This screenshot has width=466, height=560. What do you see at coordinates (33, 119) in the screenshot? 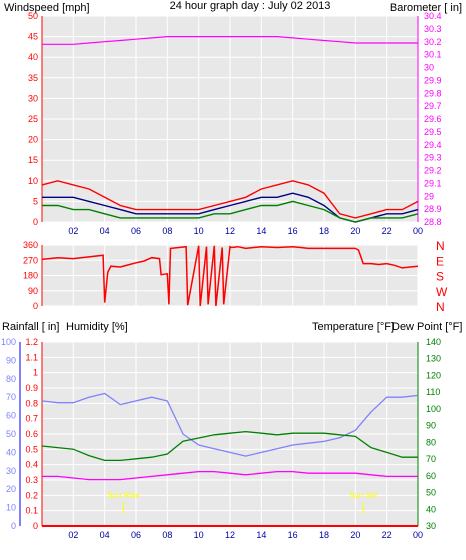
I see `y-tick-label: 25` at bounding box center [33, 119].